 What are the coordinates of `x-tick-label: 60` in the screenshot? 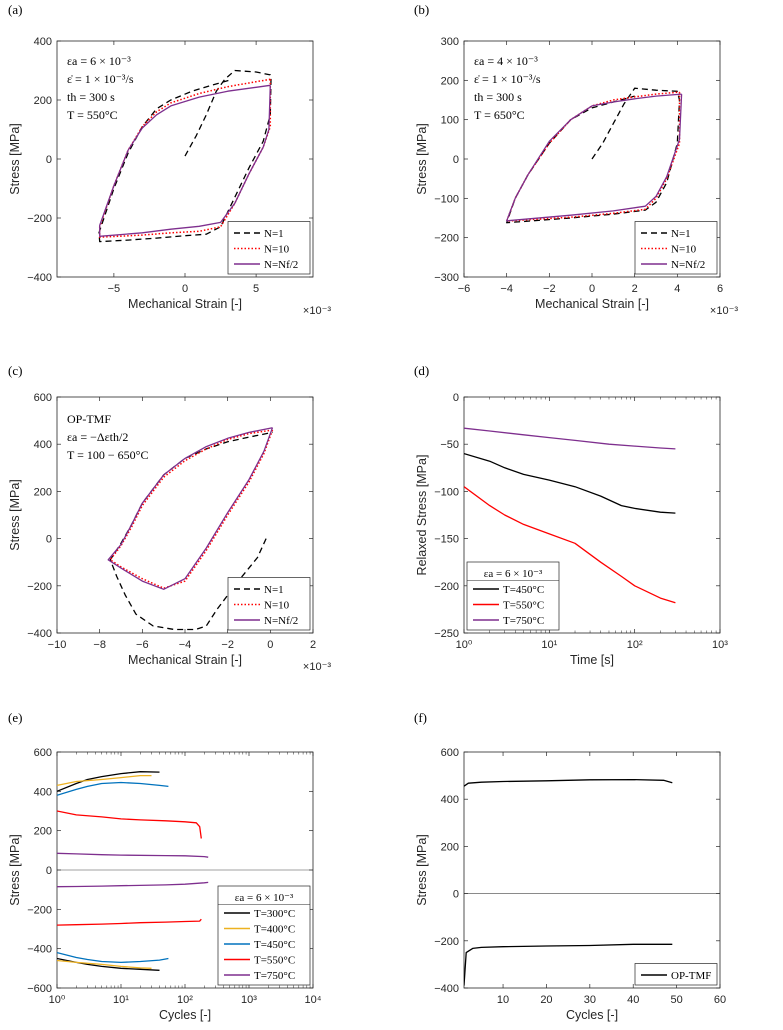 It's located at (720, 1000).